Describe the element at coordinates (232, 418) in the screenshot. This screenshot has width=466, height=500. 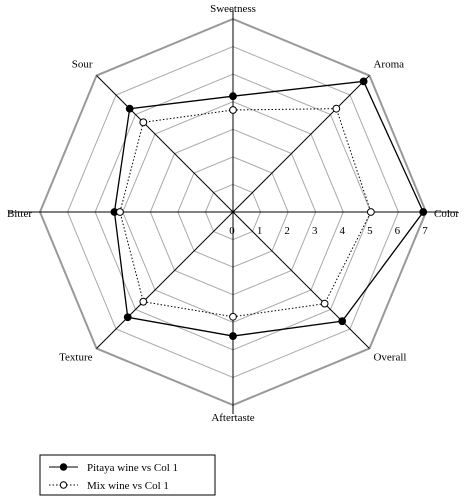
I see `axis-label-aftertaste: Aftertaste` at that location.